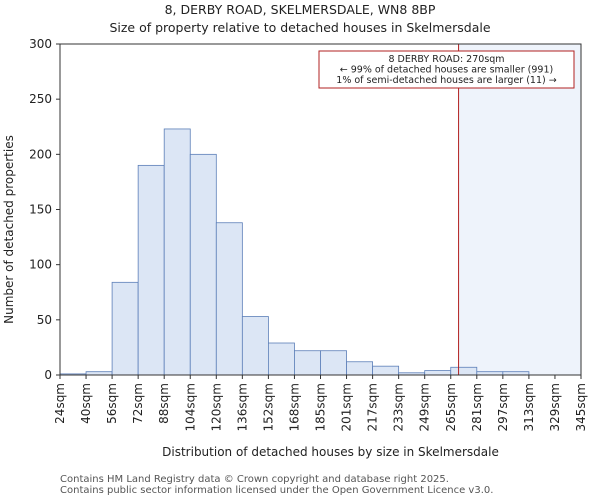 The height and width of the screenshot is (500, 600). I want to click on x-tick-label-281sqm: 281sqm, so click(477, 407).